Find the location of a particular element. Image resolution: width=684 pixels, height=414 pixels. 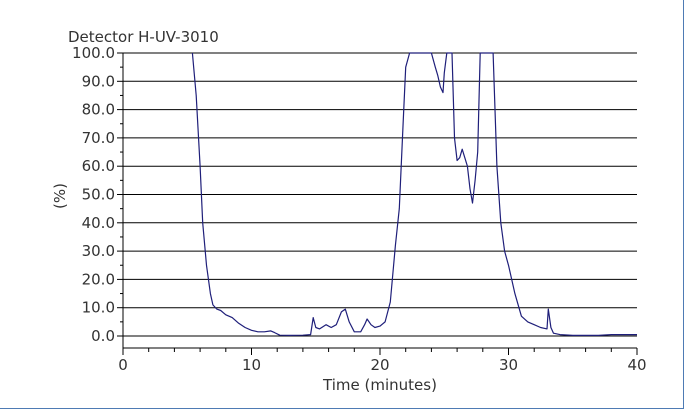

x-tick-label: 20 is located at coordinates (379, 365).